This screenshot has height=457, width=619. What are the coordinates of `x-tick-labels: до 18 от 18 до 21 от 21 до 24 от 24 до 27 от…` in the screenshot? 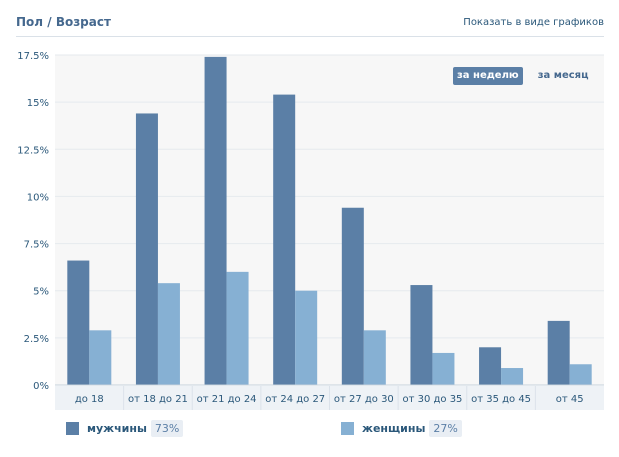 It's located at (329, 398).